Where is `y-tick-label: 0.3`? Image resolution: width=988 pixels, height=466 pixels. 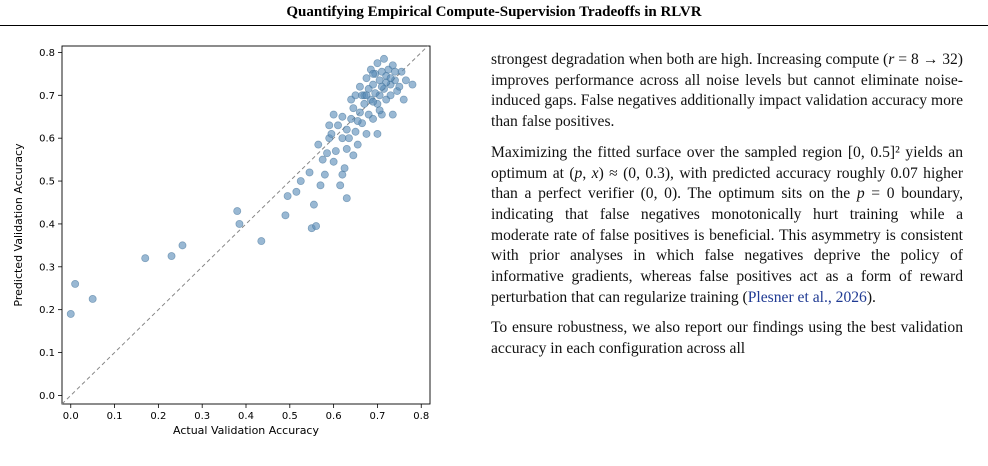 y-tick-label: 0.3 is located at coordinates (47, 267).